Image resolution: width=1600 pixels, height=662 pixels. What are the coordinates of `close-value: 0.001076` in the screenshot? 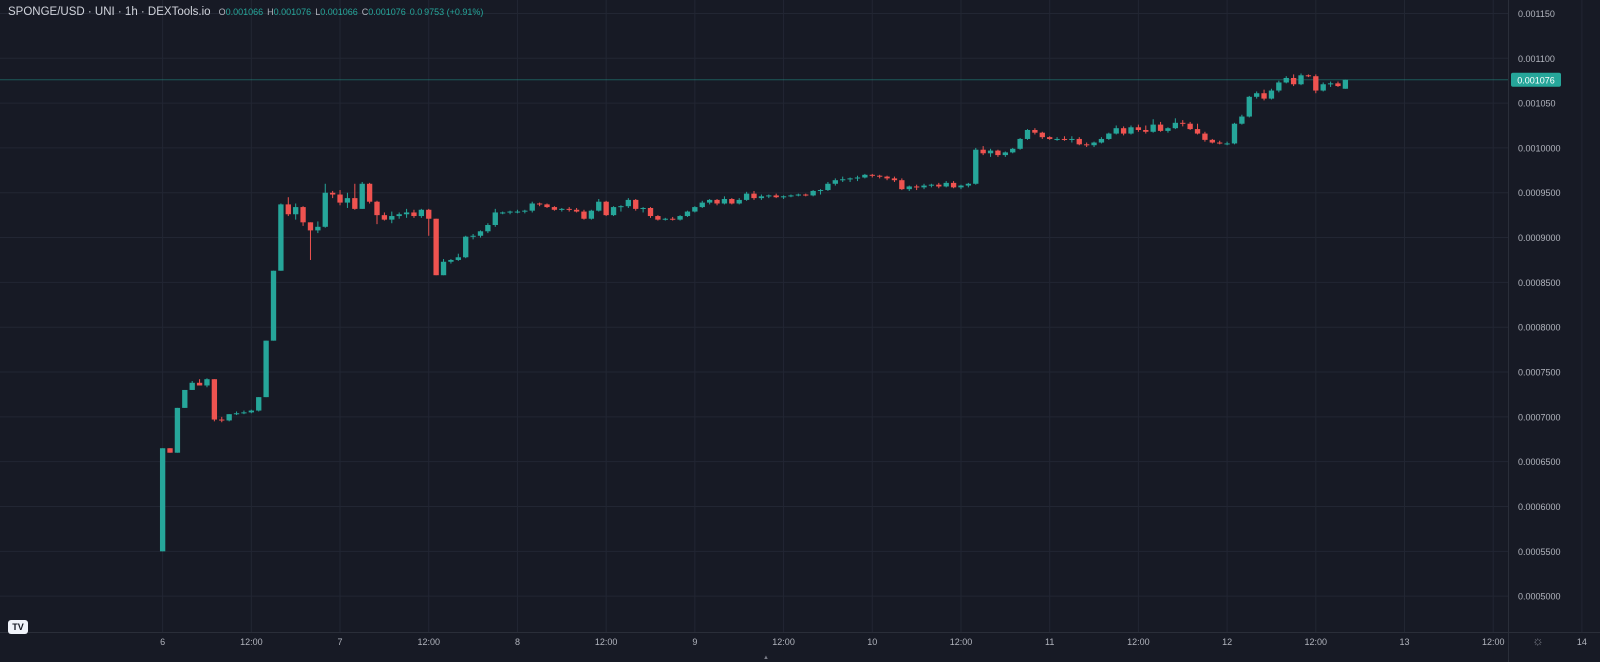 It's located at (387, 12).